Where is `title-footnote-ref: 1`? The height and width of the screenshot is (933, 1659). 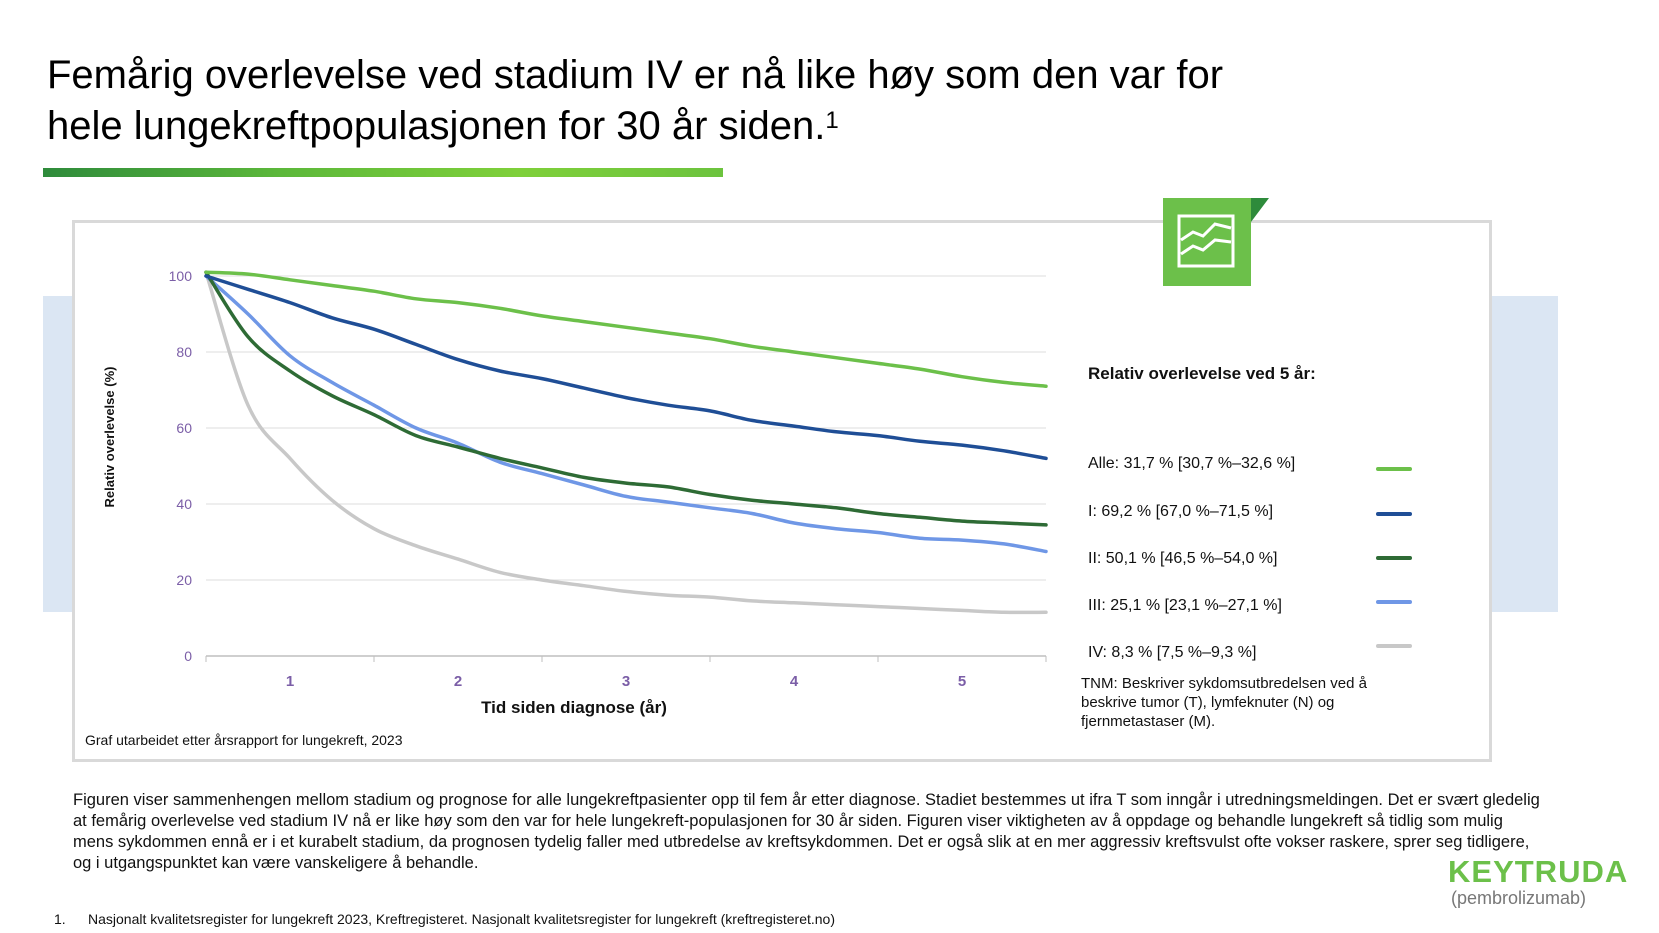
title-footnote-ref: 1 is located at coordinates (832, 120).